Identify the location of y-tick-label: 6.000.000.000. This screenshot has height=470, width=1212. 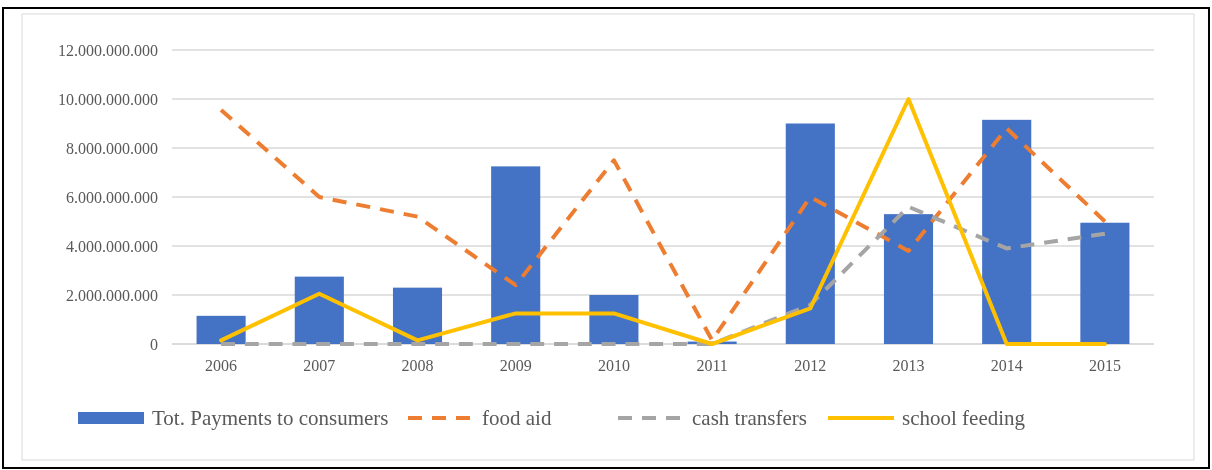
(112, 197).